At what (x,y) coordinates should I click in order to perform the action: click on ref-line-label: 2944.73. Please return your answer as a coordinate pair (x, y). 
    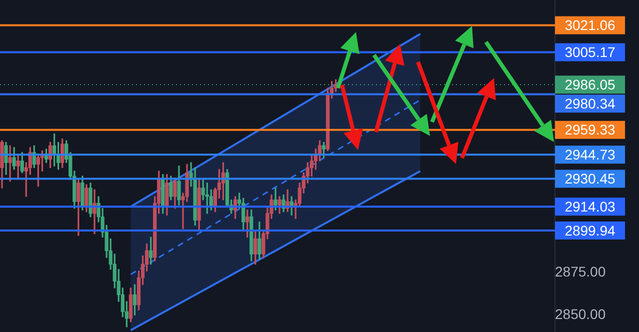
    Looking at the image, I should click on (590, 154).